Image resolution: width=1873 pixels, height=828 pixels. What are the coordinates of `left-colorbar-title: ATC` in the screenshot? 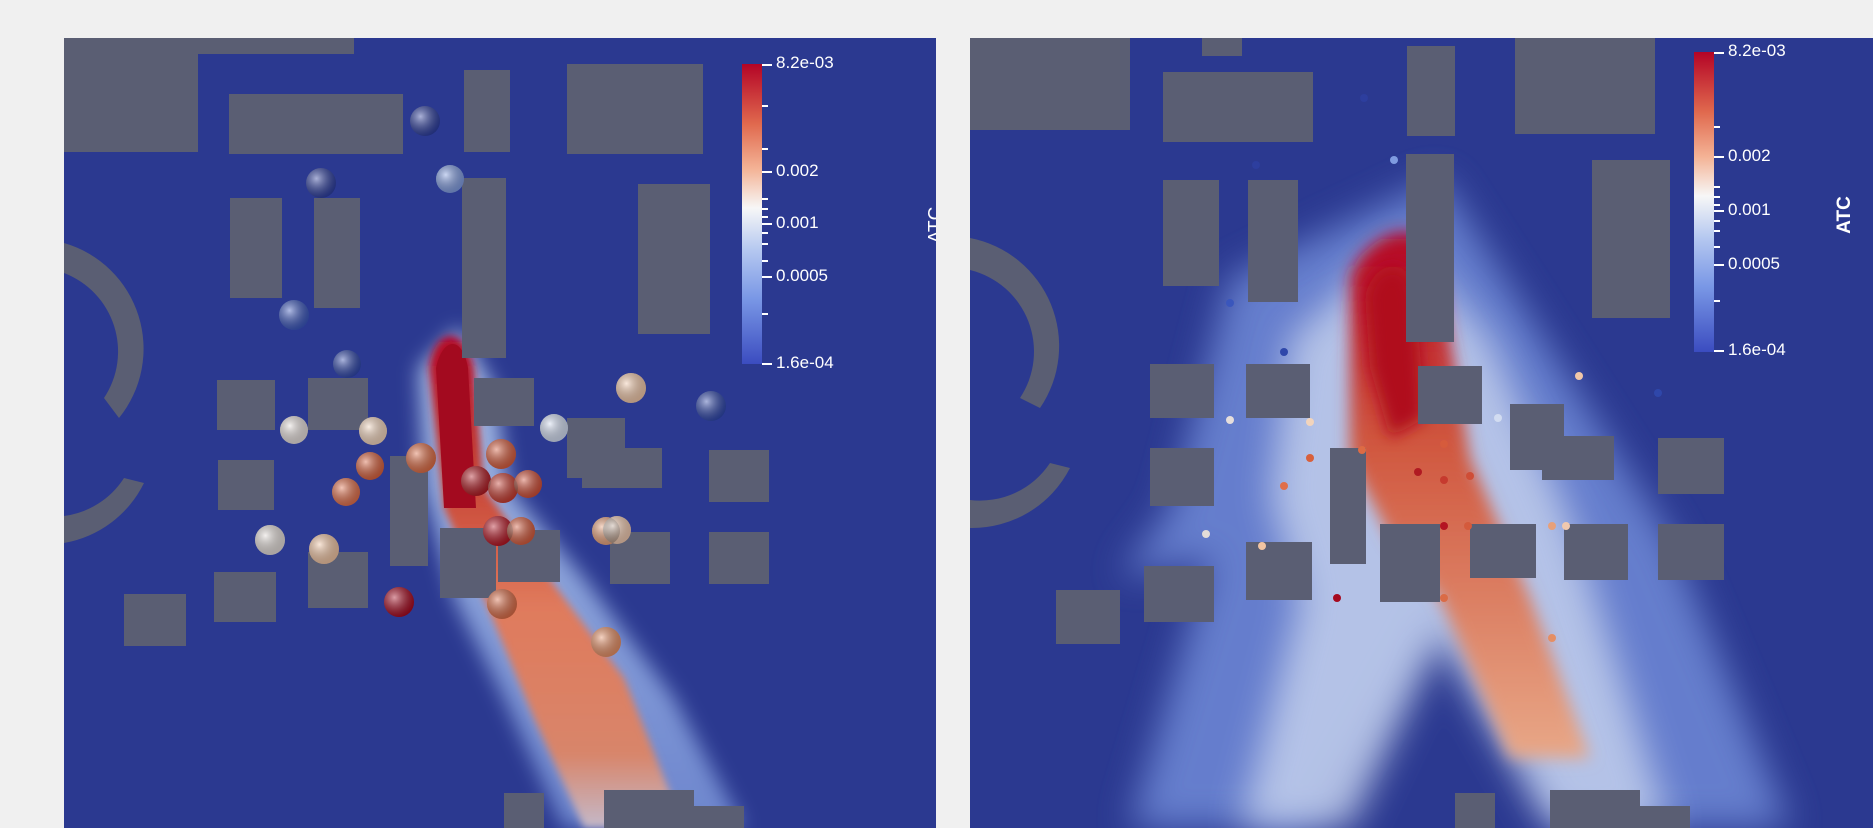 It's located at (930, 225).